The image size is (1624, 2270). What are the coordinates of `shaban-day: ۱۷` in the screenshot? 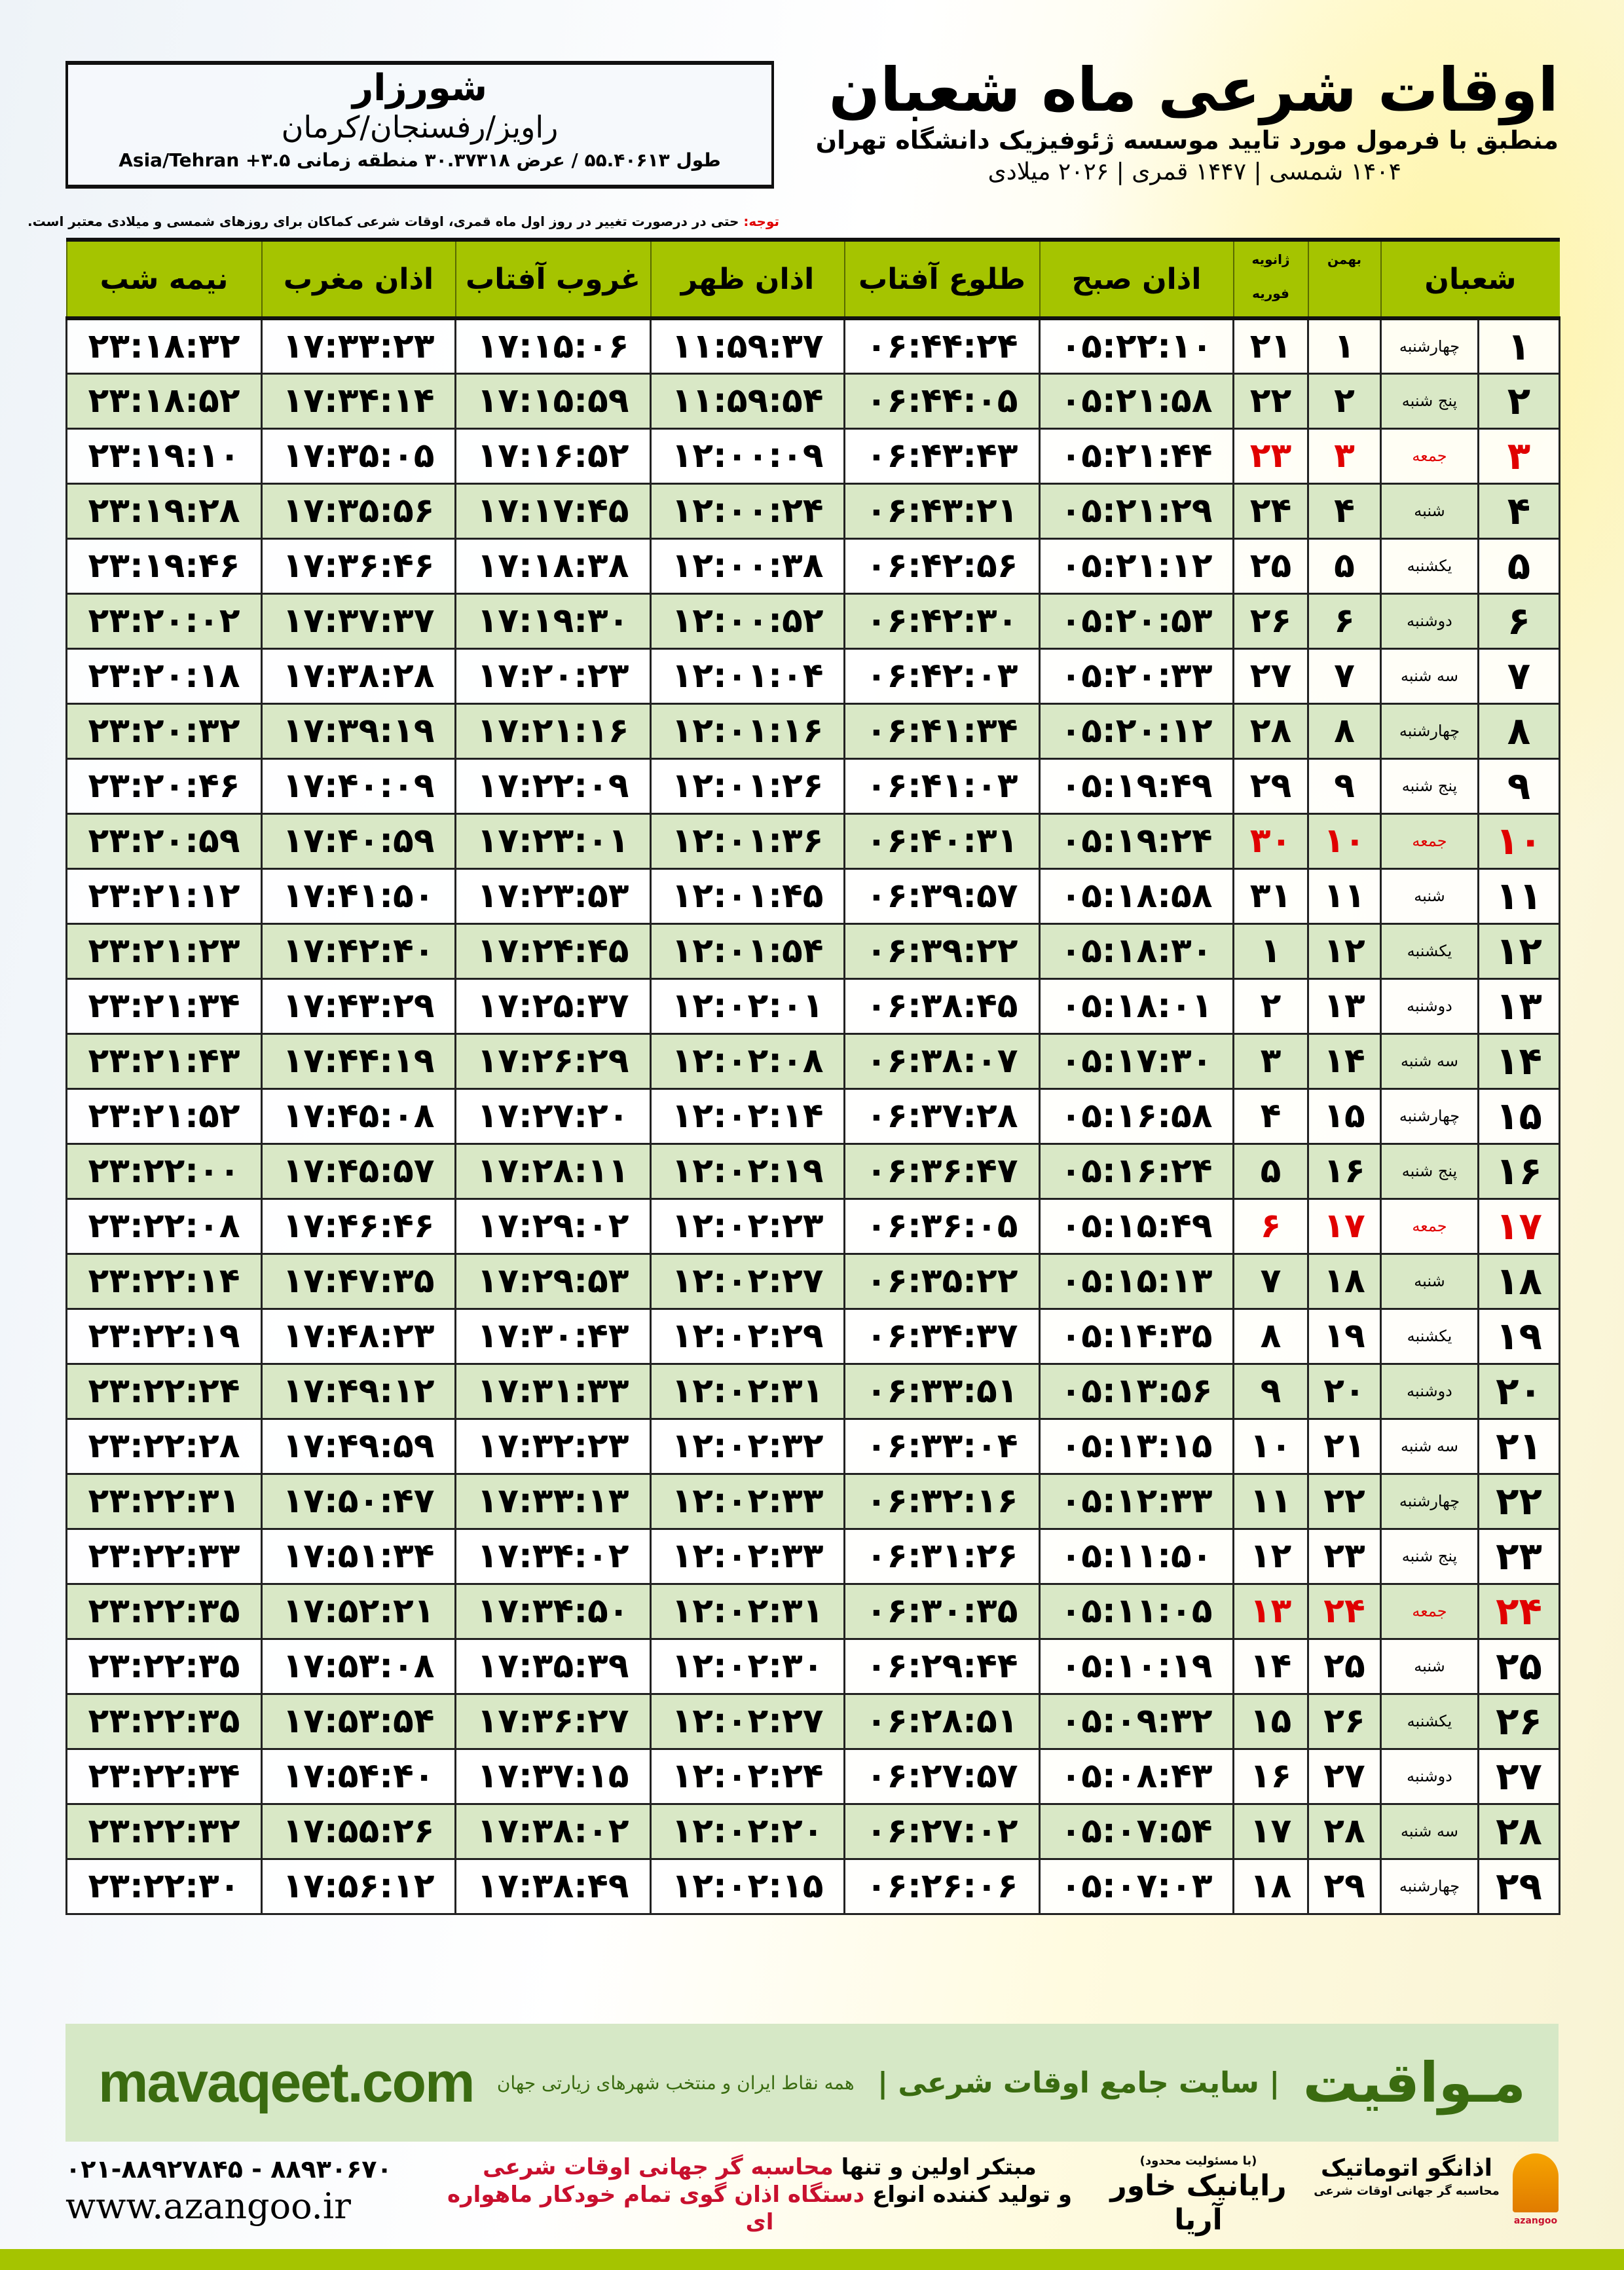 It's located at (1518, 1226).